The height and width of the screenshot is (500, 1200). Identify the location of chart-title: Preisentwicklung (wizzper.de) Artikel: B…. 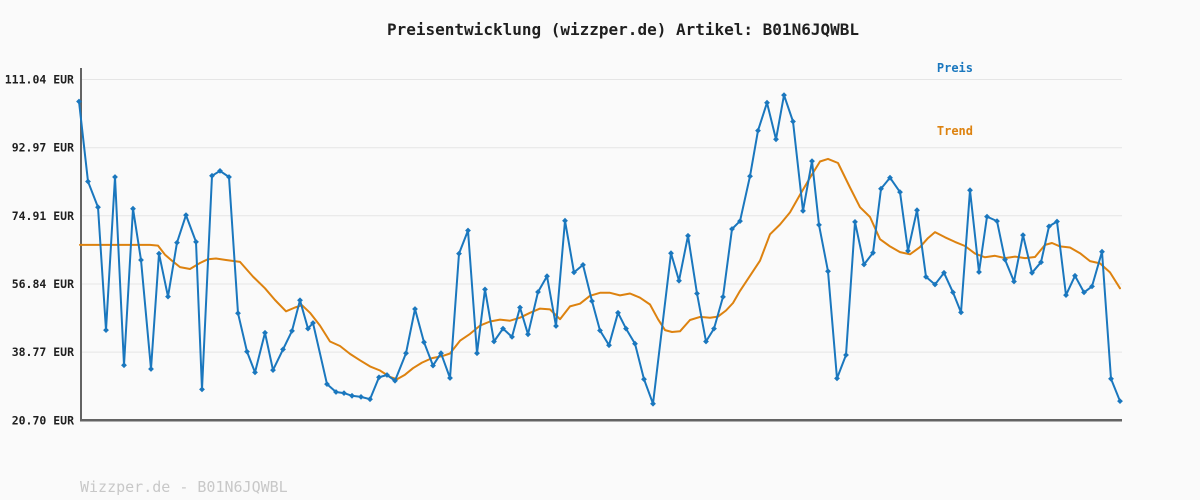
(622, 29).